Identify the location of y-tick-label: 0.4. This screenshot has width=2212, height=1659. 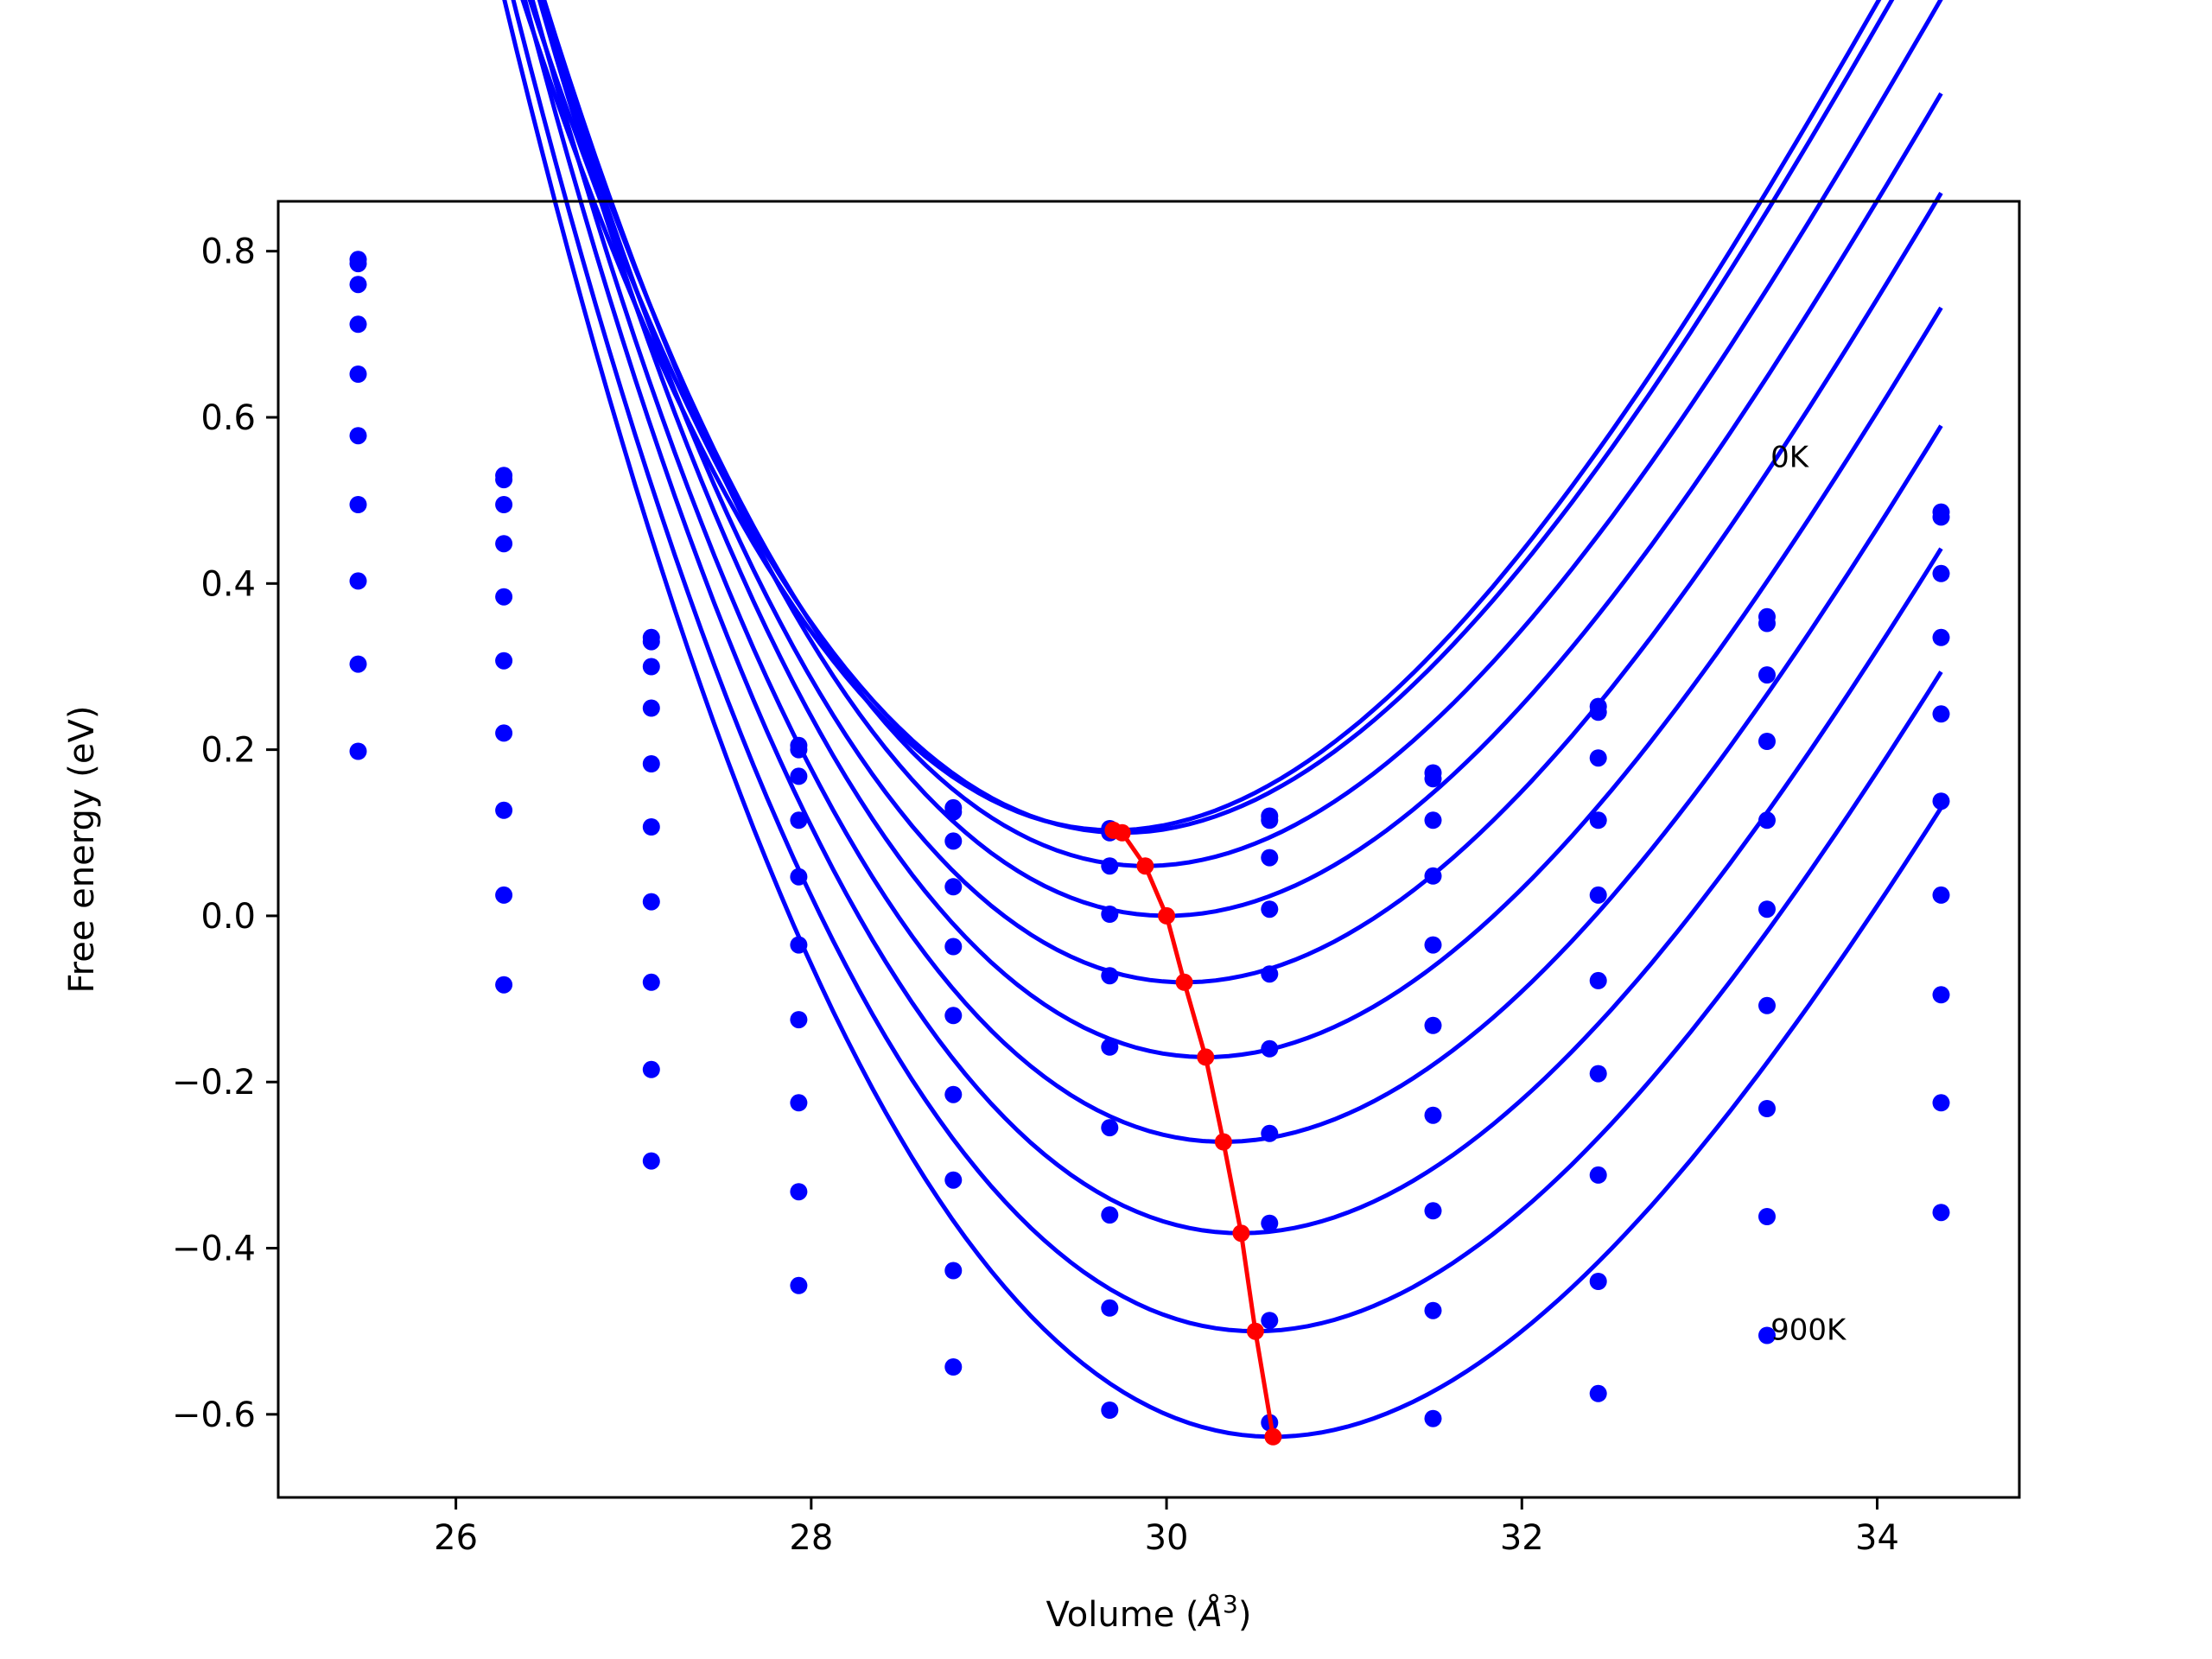
(228, 584).